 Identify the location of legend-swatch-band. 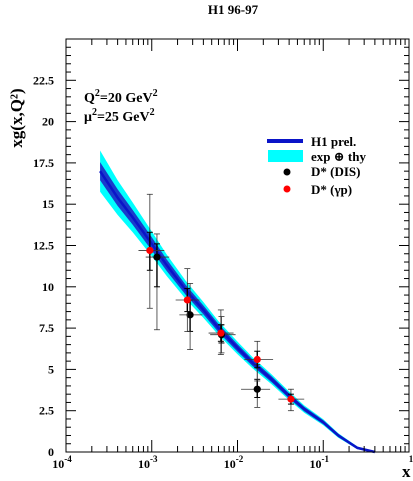
(285, 156).